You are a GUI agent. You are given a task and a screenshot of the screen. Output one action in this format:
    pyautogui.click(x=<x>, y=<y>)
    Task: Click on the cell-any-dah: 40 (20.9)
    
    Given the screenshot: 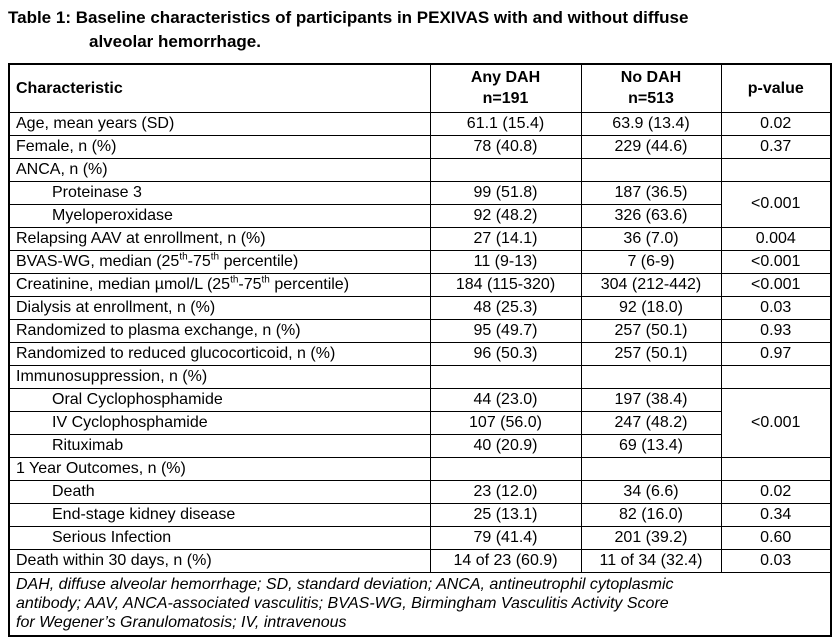 What is the action you would take?
    pyautogui.click(x=505, y=445)
    